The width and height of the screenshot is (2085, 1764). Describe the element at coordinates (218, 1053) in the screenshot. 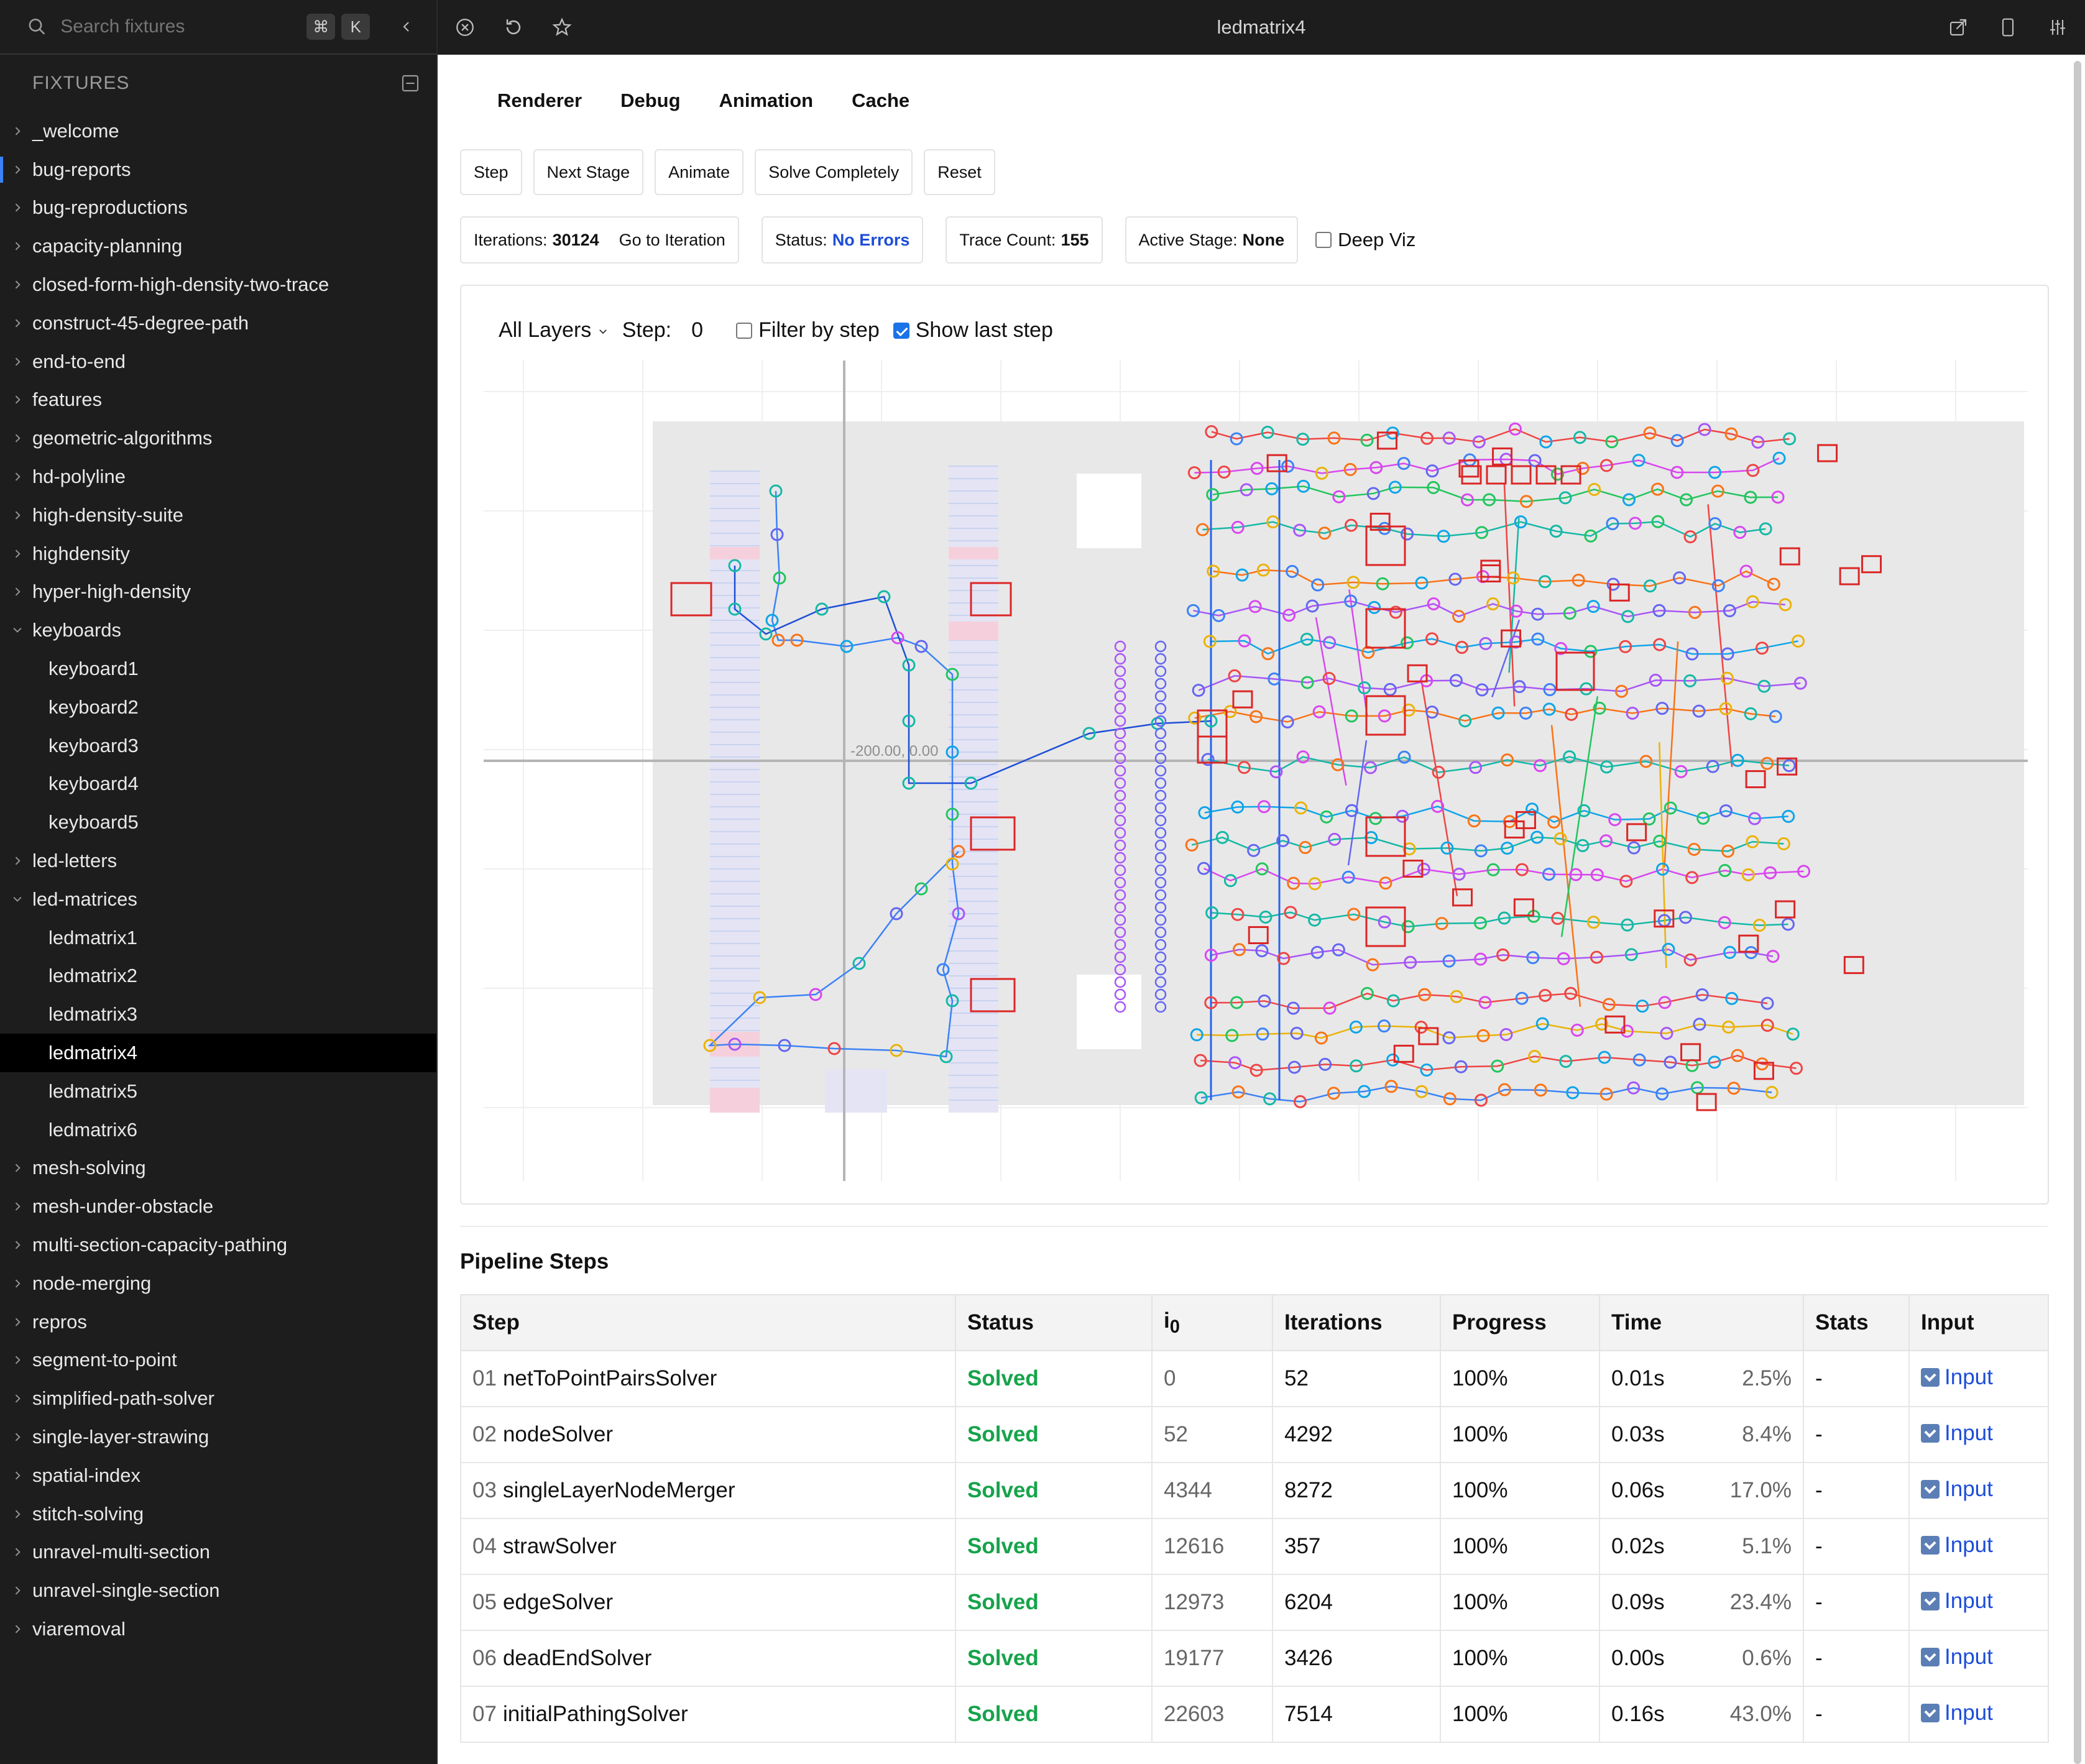

I see `fixture-item: ledmatrix4` at that location.